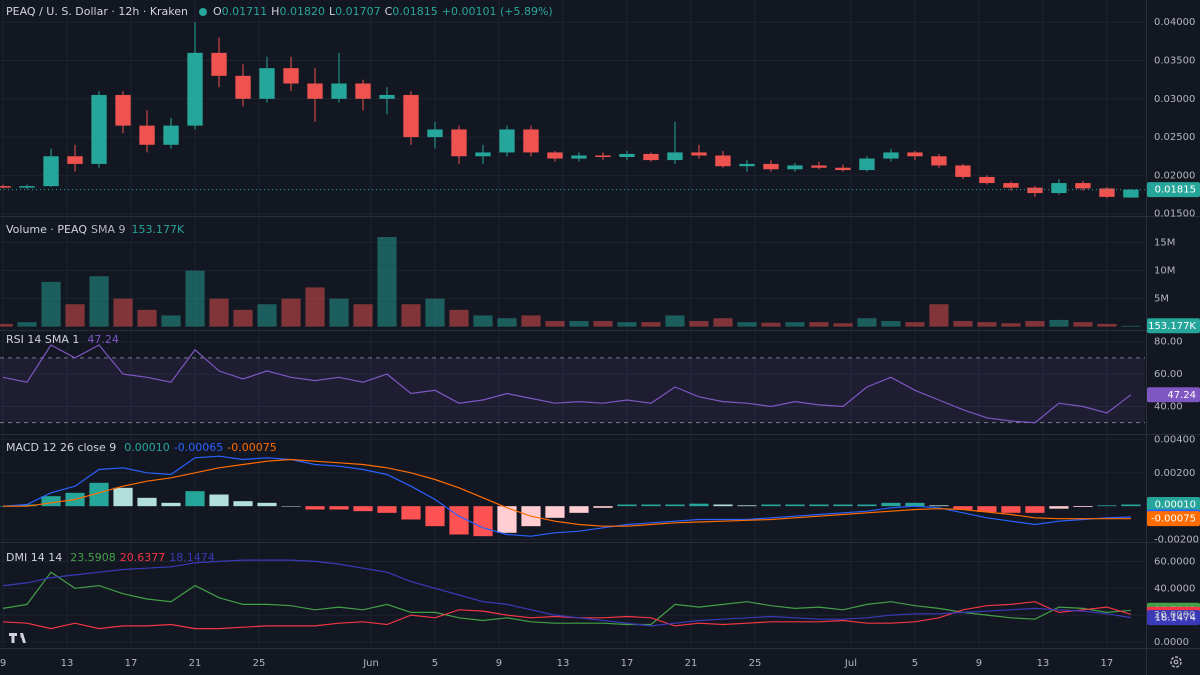  Describe the element at coordinates (497, 11) in the screenshot. I see `legend-change: +0.00101 (+5.89%)` at that location.